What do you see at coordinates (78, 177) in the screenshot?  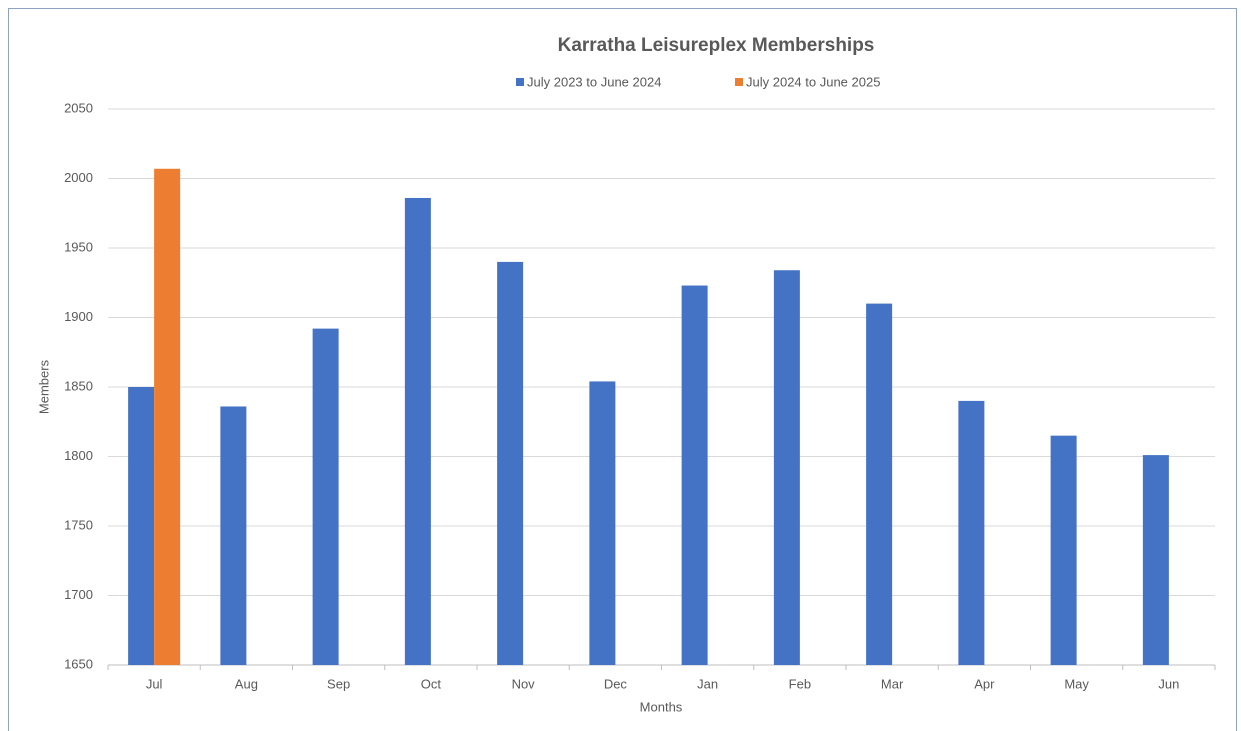 I see `y-tick-label: 2000` at bounding box center [78, 177].